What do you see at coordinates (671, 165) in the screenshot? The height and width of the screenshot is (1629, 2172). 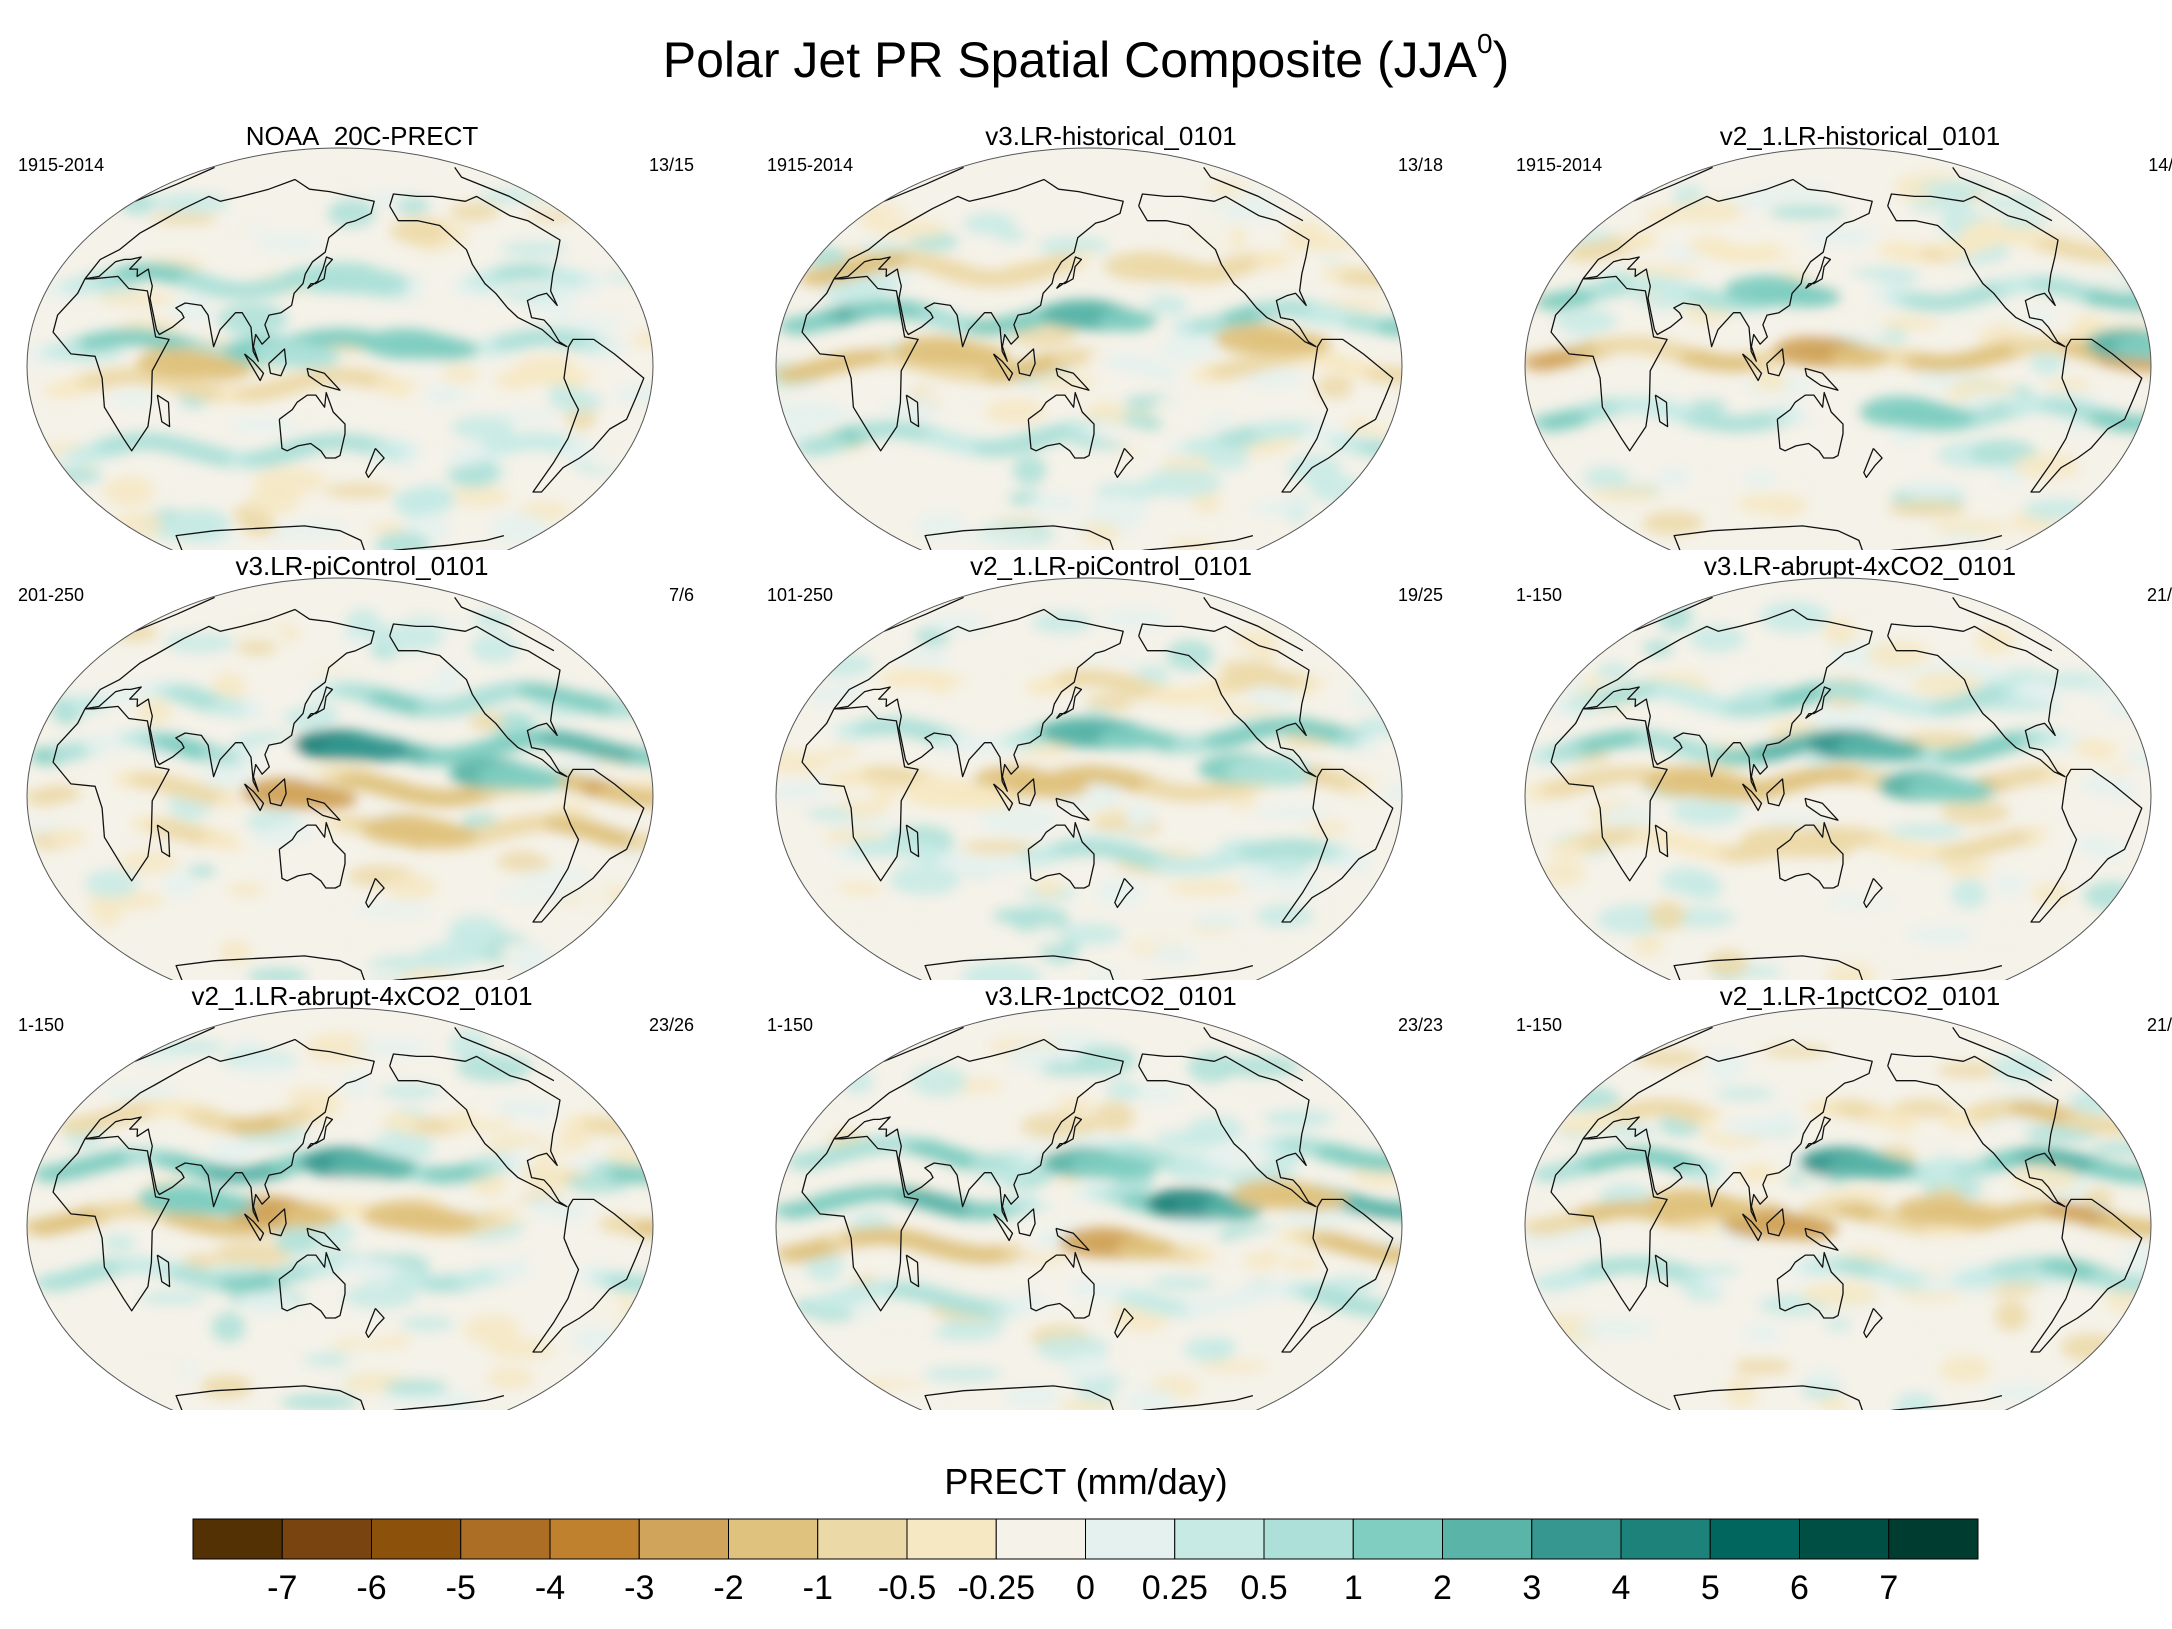 I see `panel-count: 13/15` at bounding box center [671, 165].